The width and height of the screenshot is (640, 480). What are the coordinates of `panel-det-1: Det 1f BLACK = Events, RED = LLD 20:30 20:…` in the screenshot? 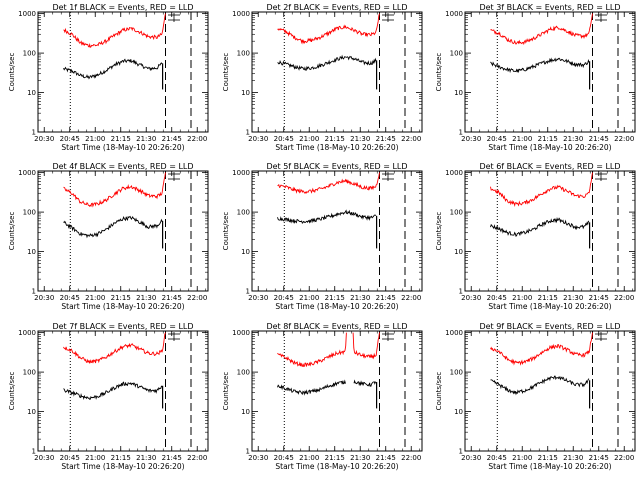 It's located at (108, 77).